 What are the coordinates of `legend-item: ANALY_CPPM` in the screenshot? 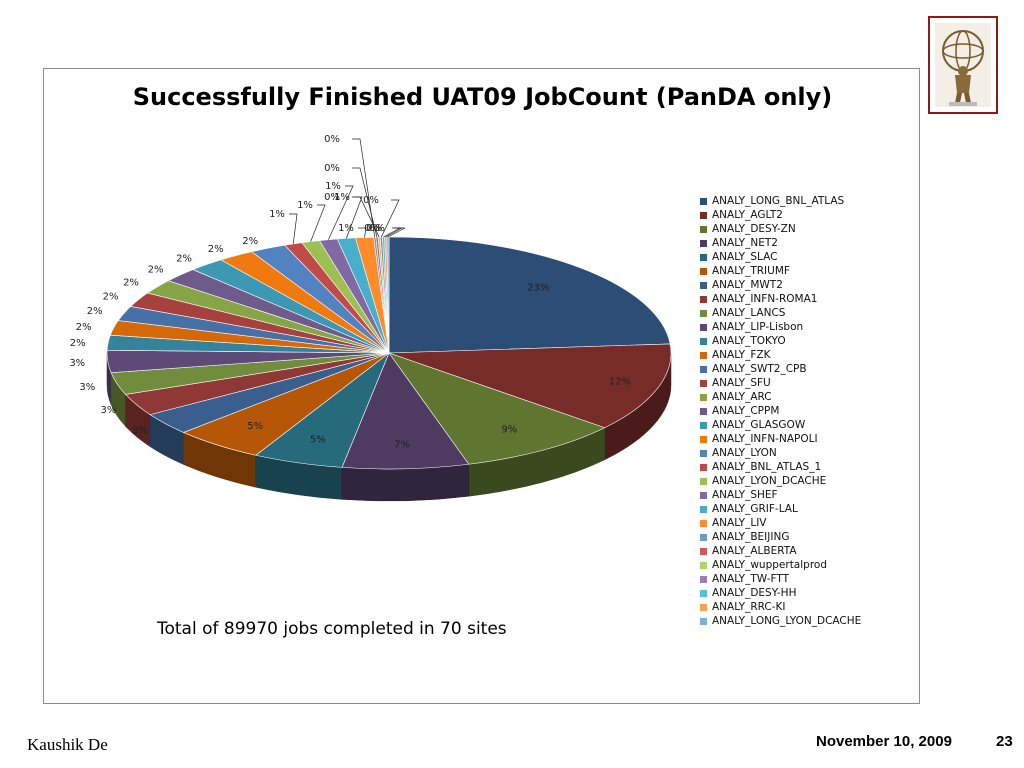 It's located at (780, 411).